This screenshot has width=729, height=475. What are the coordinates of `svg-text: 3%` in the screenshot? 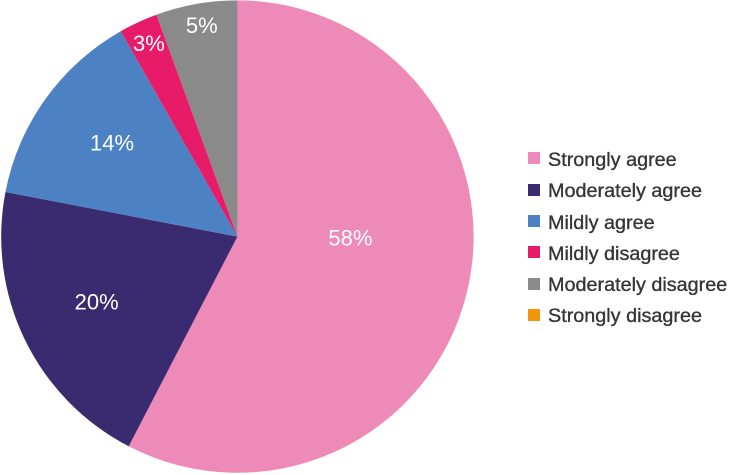 It's located at (149, 43).